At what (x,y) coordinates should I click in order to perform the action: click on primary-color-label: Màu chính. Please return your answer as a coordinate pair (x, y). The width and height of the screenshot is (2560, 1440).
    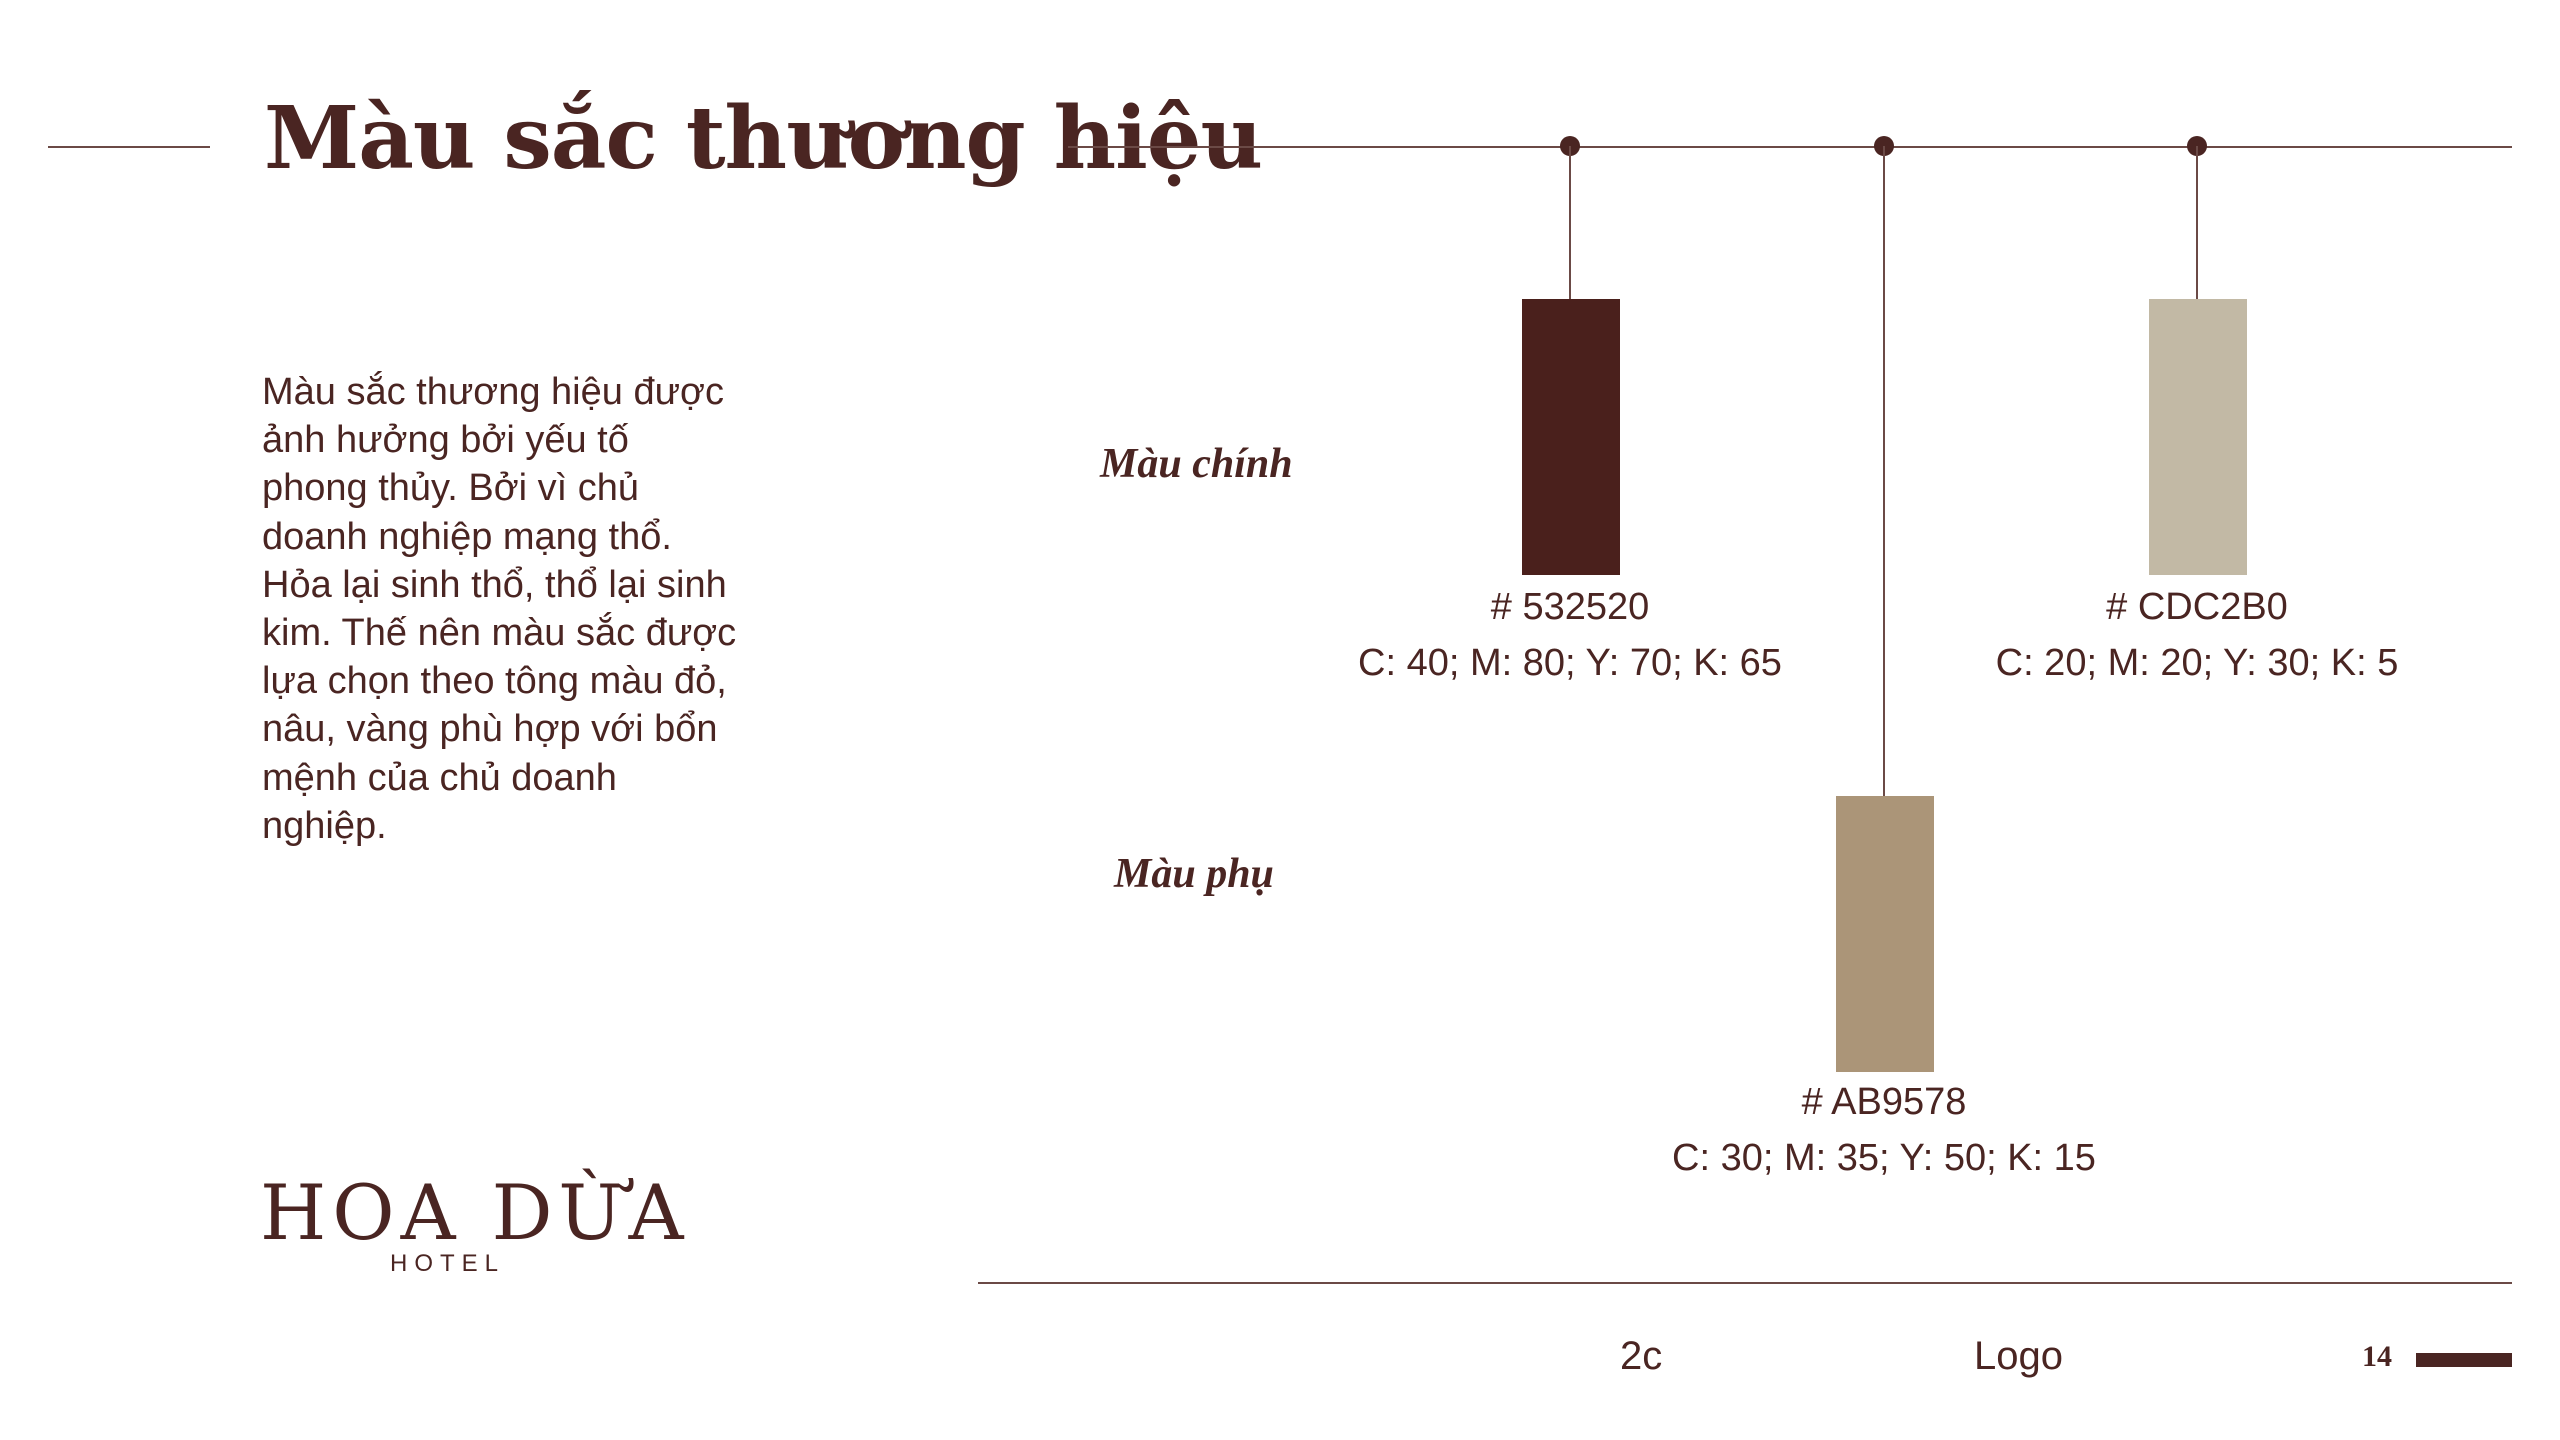
    Looking at the image, I should click on (1196, 464).